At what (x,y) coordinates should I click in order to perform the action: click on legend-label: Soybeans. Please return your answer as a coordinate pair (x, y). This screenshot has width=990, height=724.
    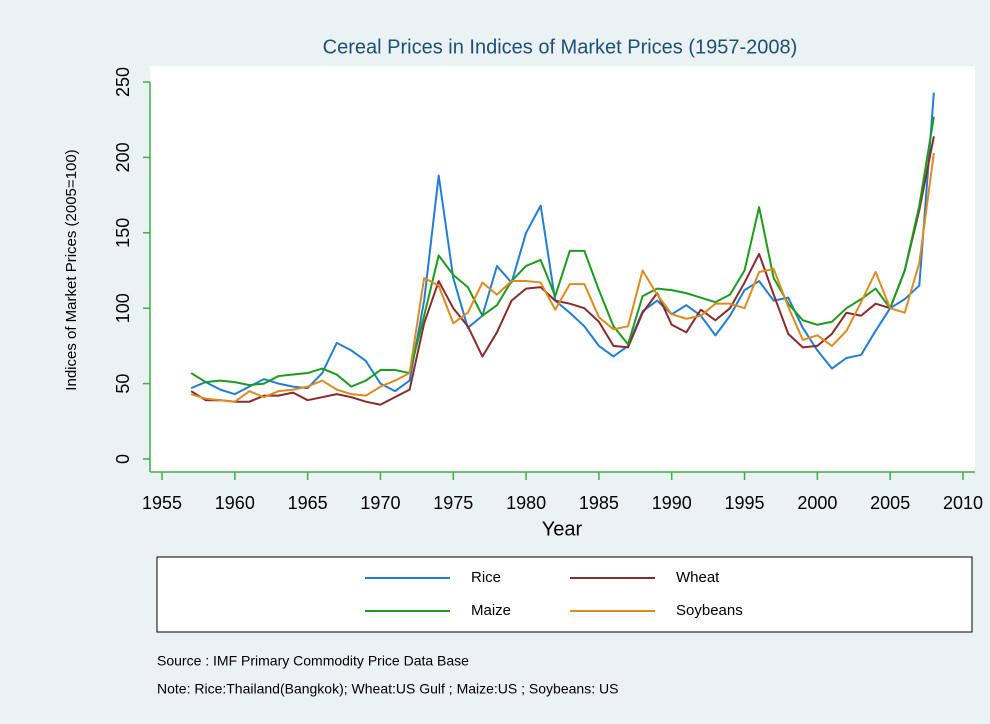
    Looking at the image, I should click on (709, 610).